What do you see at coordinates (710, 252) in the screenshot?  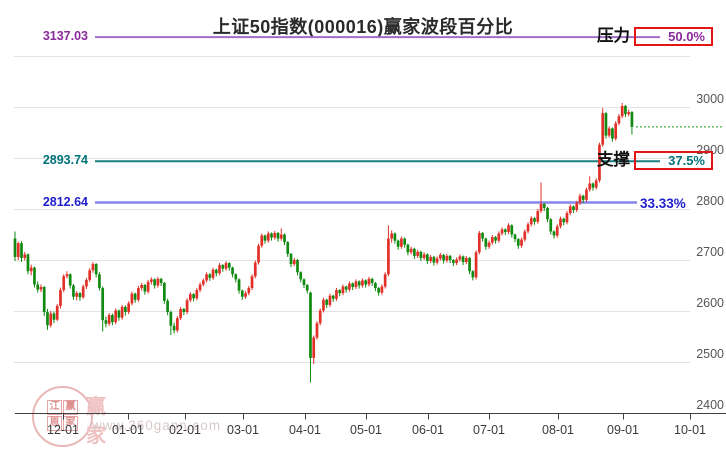 I see `y-tick-label: 2700` at bounding box center [710, 252].